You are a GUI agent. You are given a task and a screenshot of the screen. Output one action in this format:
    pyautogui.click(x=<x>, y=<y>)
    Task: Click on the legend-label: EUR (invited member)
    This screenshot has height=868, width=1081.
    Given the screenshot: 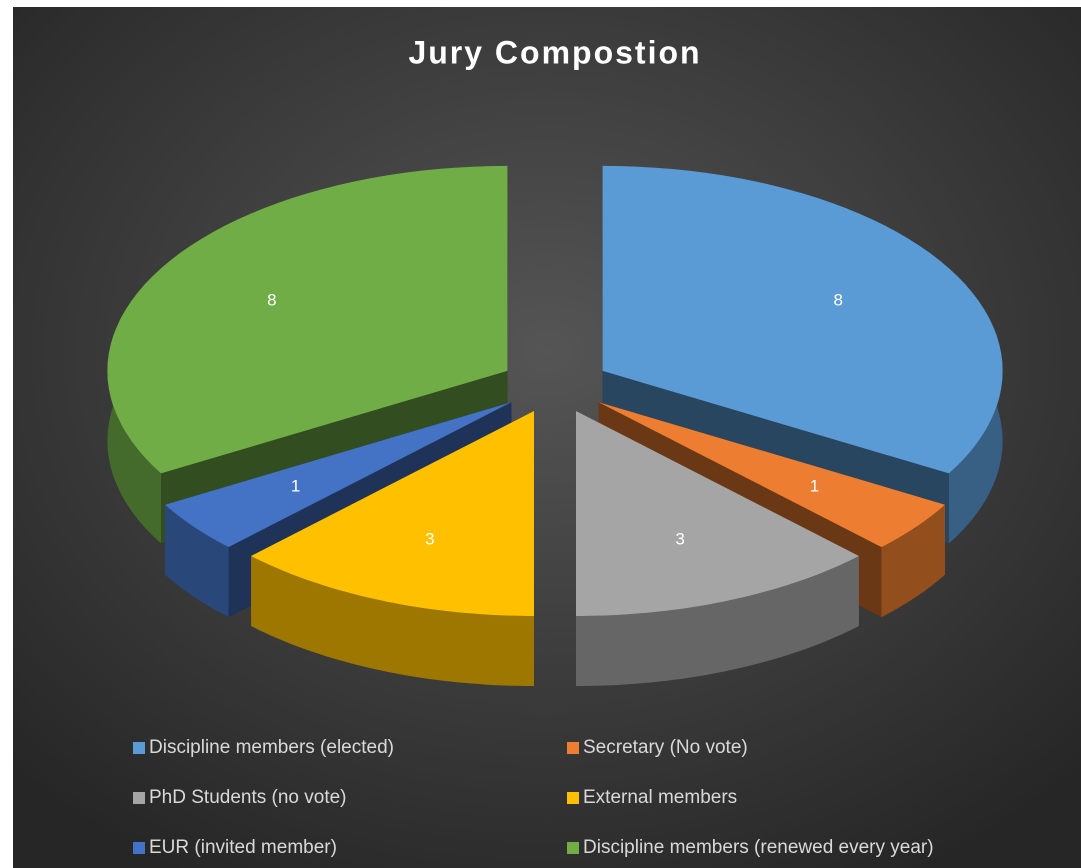 What is the action you would take?
    pyautogui.click(x=243, y=847)
    